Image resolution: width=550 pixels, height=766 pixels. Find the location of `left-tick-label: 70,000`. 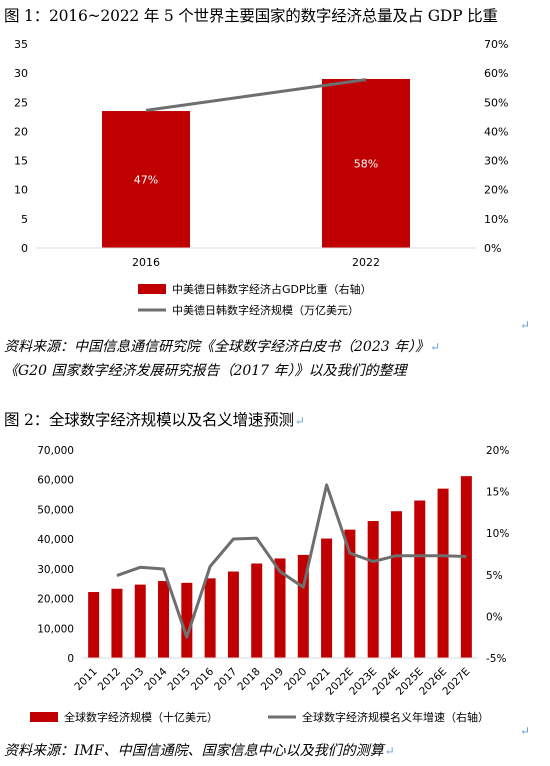

left-tick-label: 70,000 is located at coordinates (55, 451).